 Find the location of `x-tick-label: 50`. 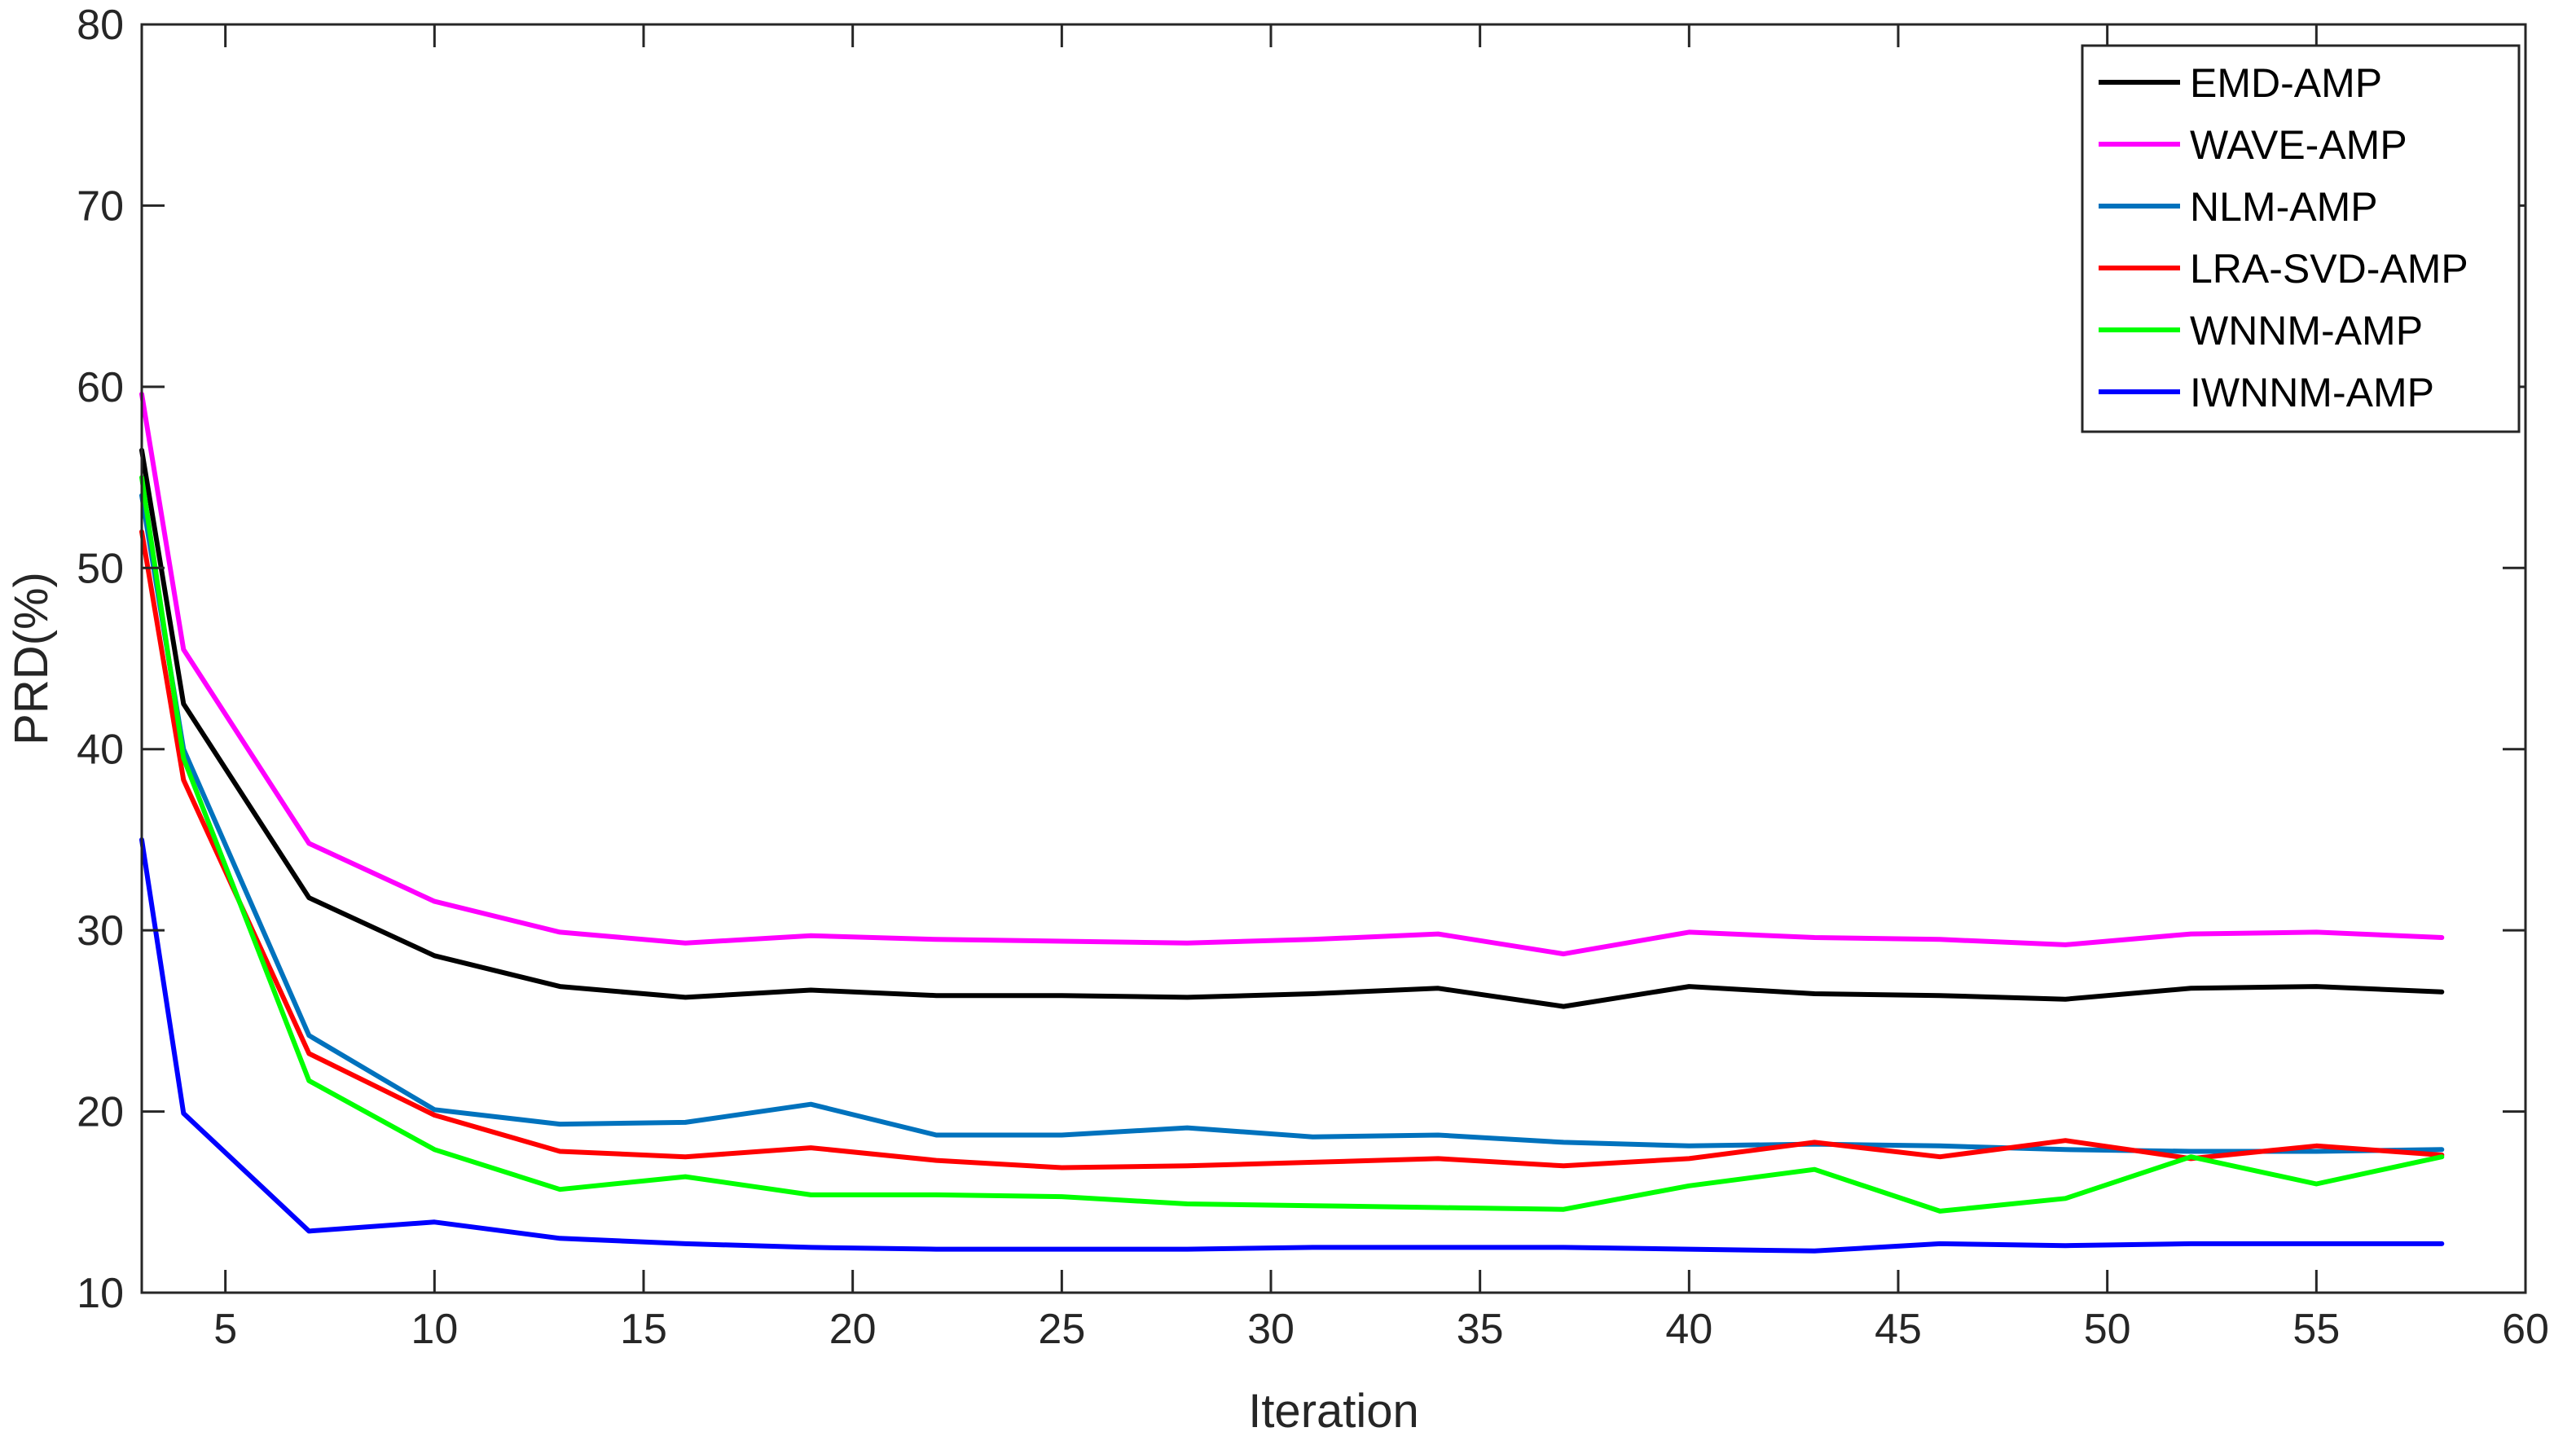

x-tick-label: 50 is located at coordinates (2107, 1329).